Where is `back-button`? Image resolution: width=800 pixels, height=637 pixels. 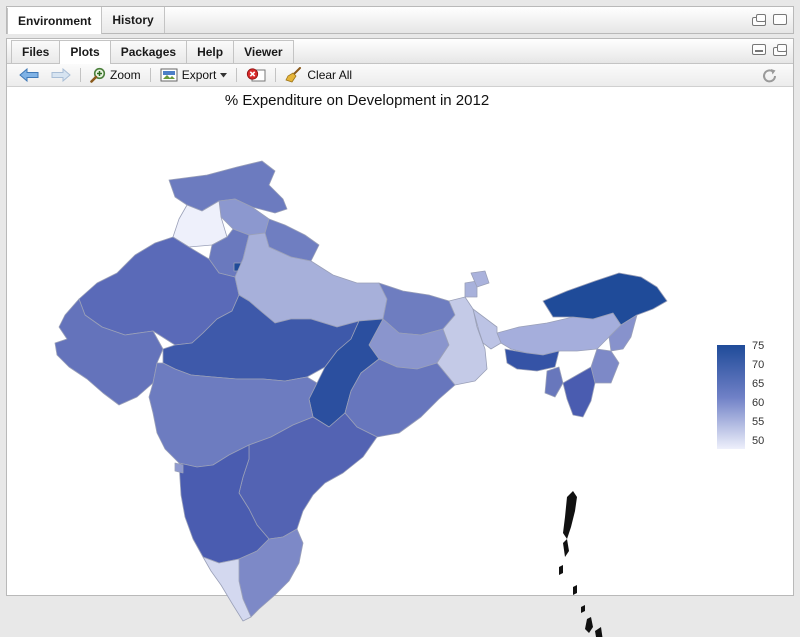 back-button is located at coordinates (29, 75).